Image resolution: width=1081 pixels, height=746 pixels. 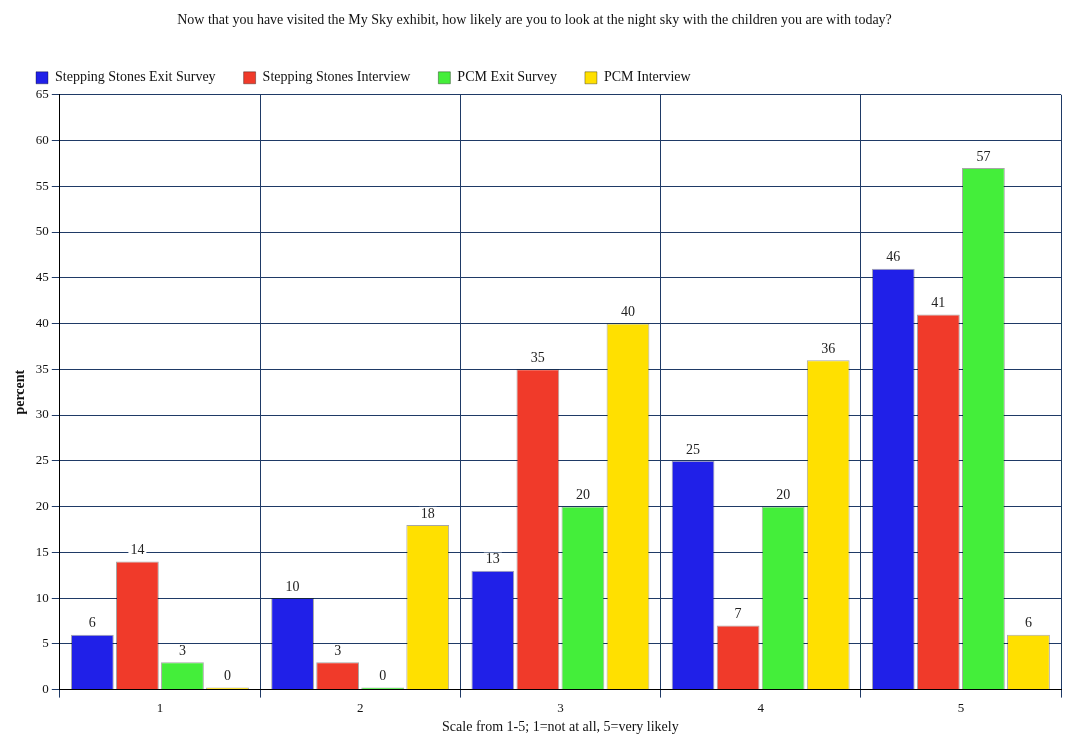 I want to click on y-tick-label: 60, so click(x=42, y=139).